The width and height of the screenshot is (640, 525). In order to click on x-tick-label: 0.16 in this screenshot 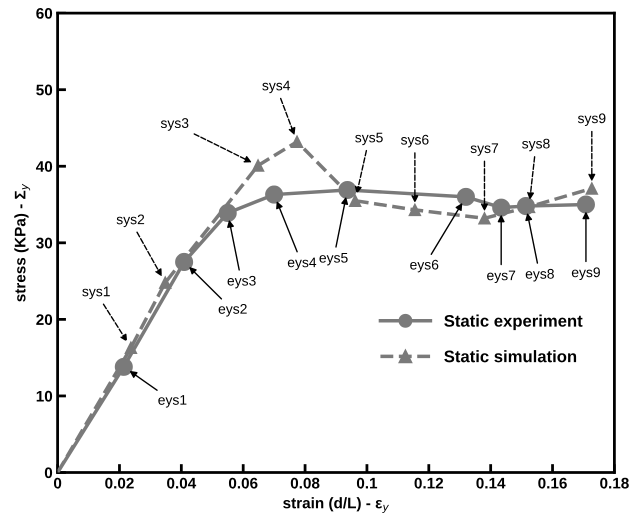, I will do `click(552, 483)`.